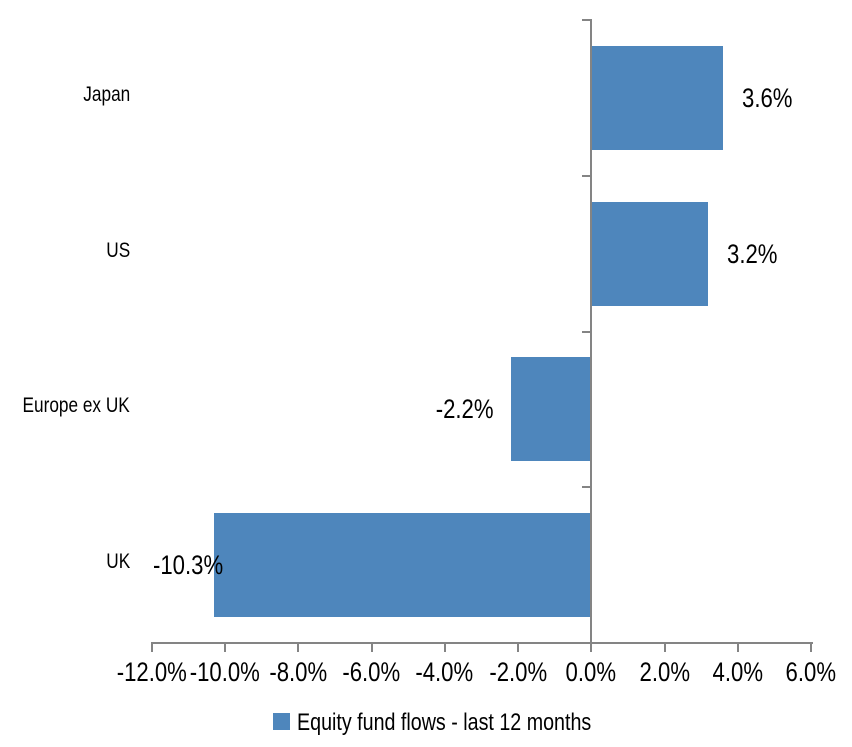 This screenshot has width=852, height=747. I want to click on x-axis-line, so click(482, 643).